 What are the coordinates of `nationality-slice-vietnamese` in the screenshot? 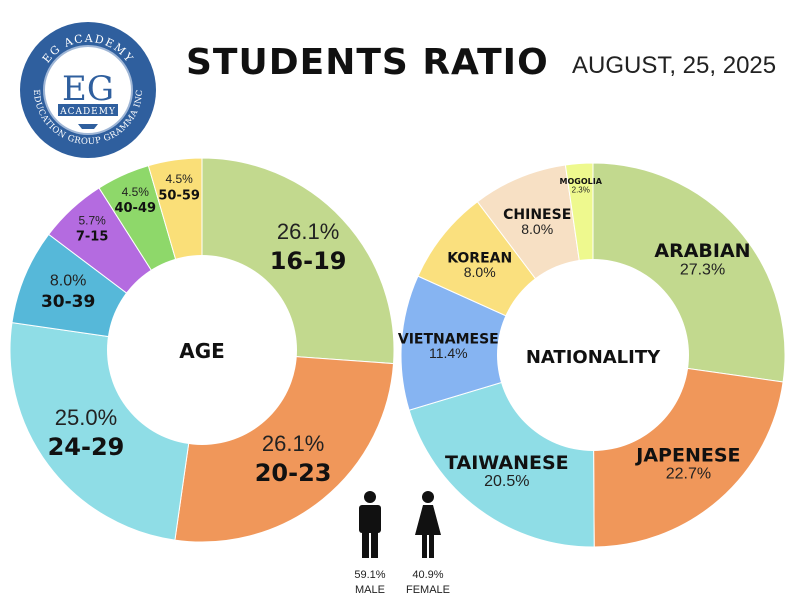 It's located at (497, 343).